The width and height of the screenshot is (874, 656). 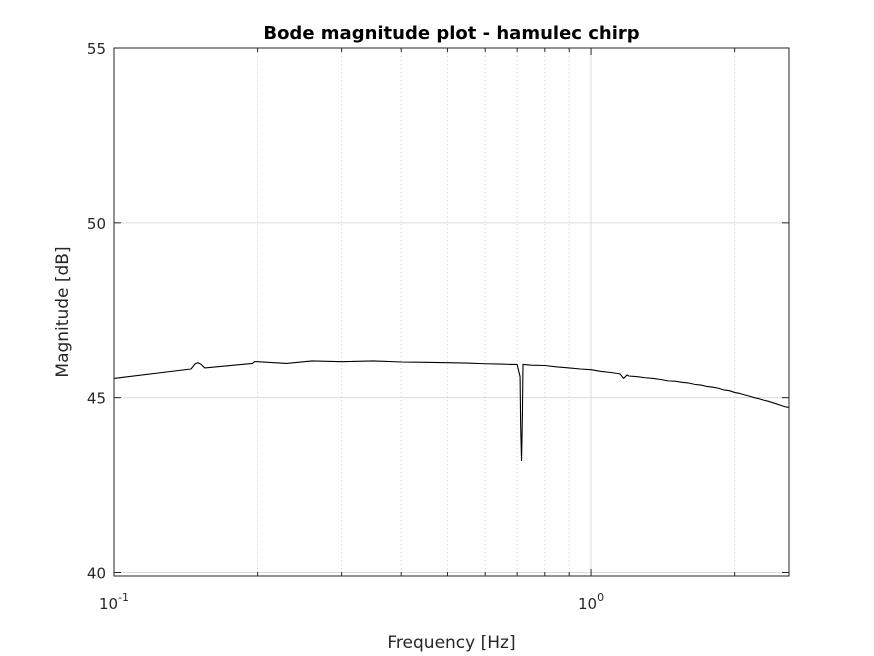 I want to click on y-tick-label: 45, so click(x=96, y=399).